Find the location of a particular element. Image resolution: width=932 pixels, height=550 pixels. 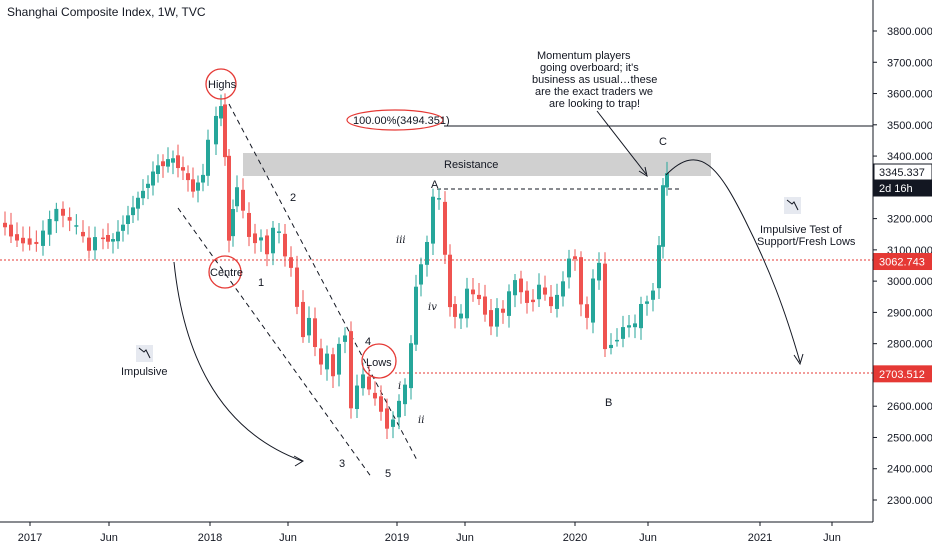

impulsive-arc is located at coordinates (238, 361).